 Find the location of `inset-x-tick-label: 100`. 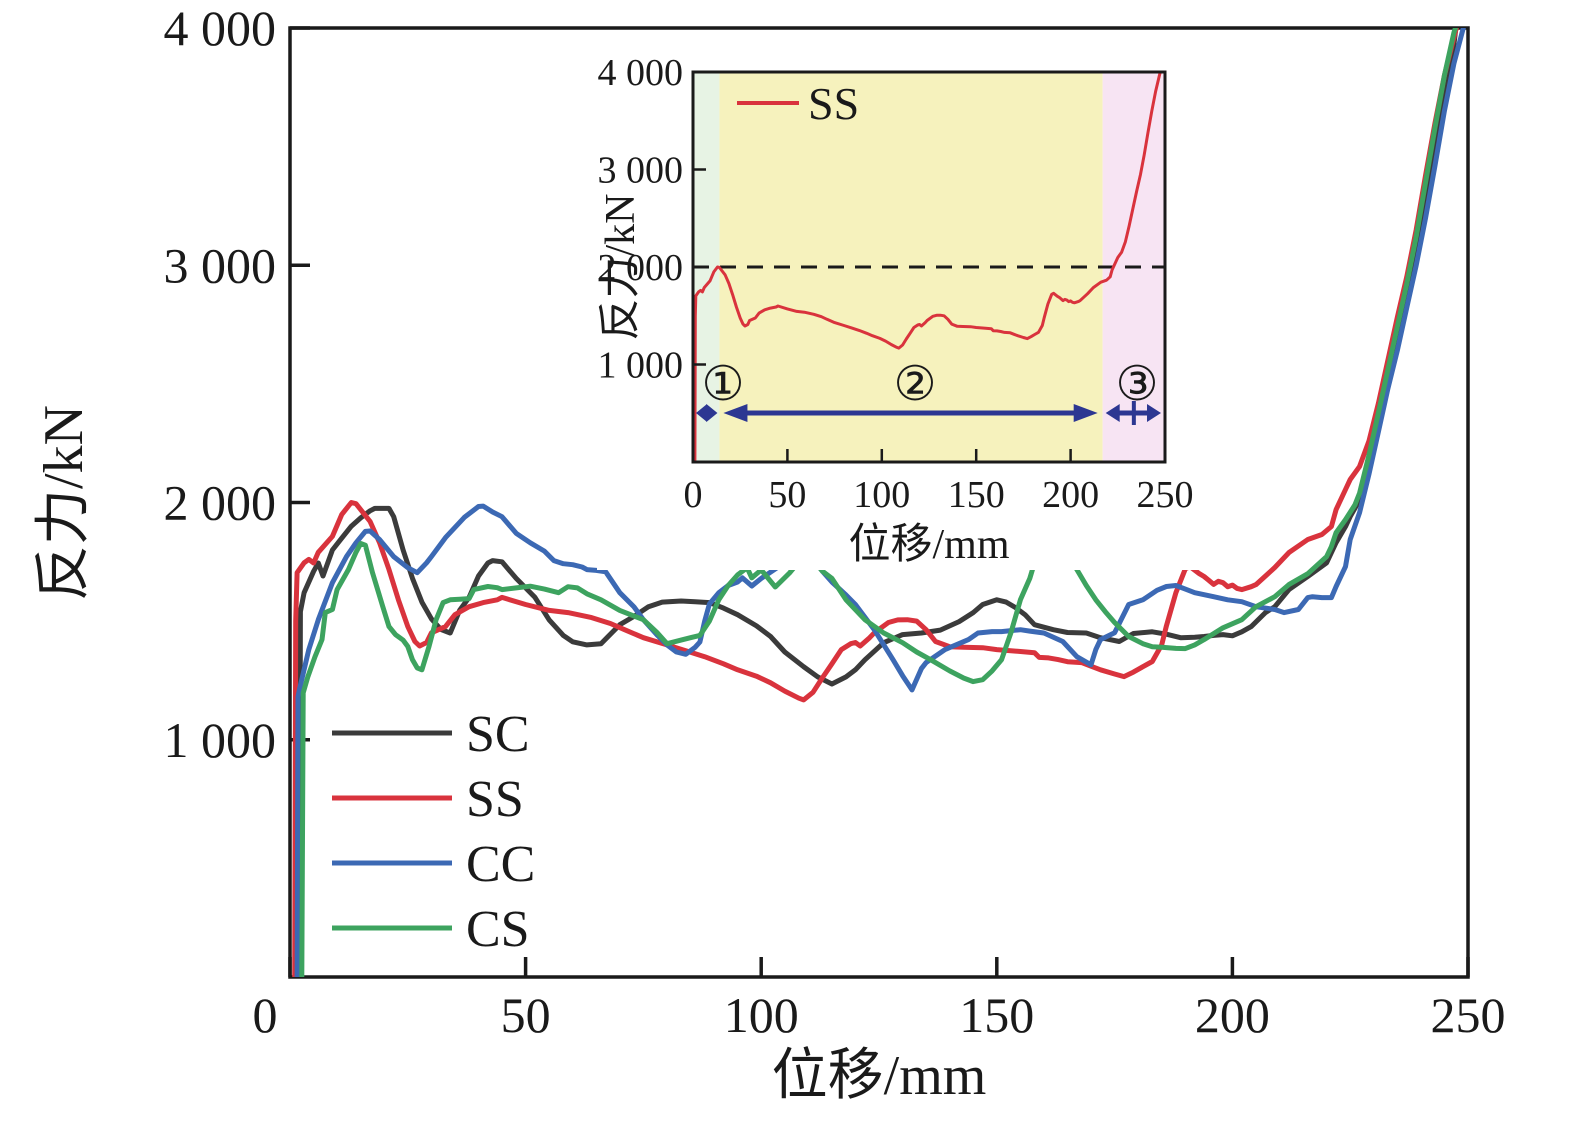

inset-x-tick-label: 100 is located at coordinates (881, 495).